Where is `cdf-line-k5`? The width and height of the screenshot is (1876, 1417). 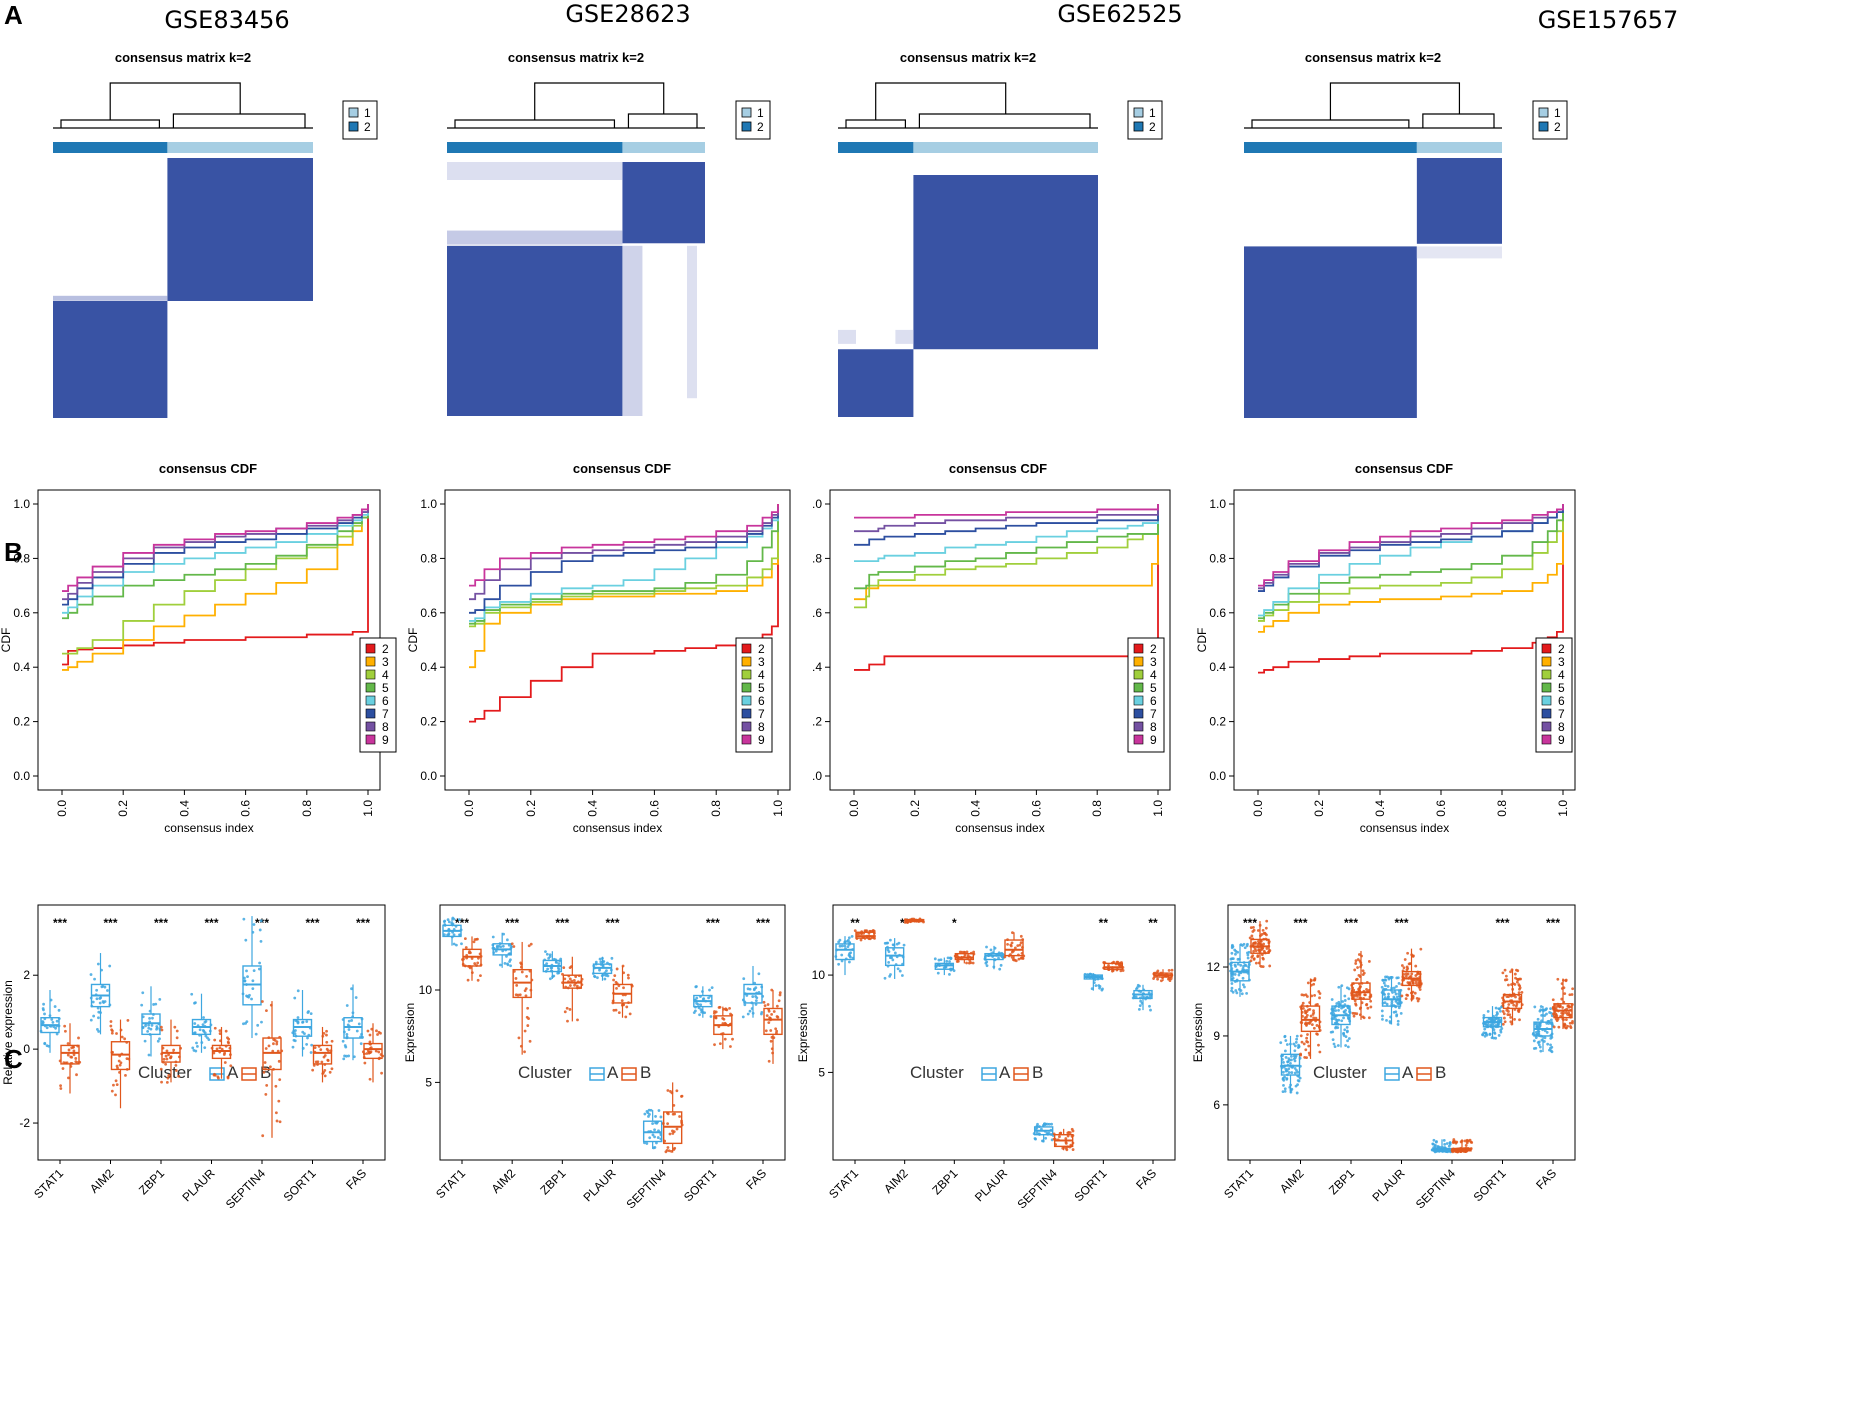
cdf-line-k5 is located at coordinates (1006, 549).